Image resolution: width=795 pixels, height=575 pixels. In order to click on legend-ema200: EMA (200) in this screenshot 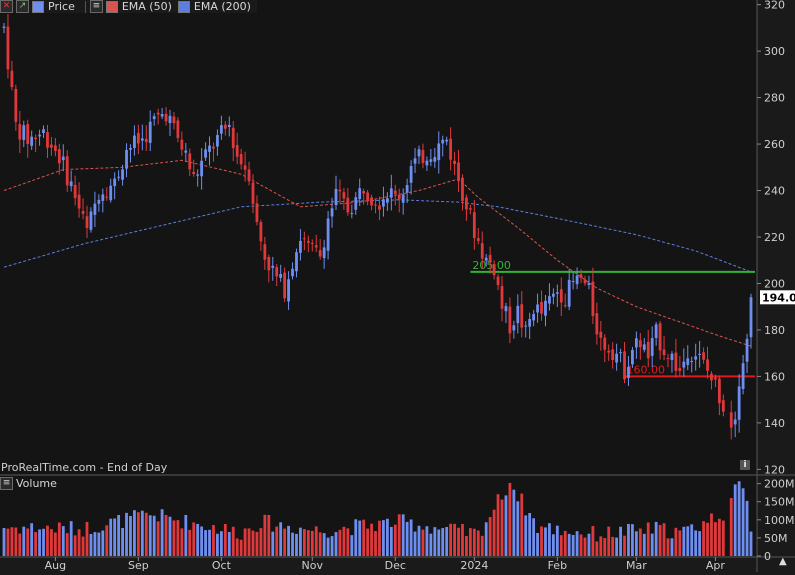, I will do `click(214, 6)`.